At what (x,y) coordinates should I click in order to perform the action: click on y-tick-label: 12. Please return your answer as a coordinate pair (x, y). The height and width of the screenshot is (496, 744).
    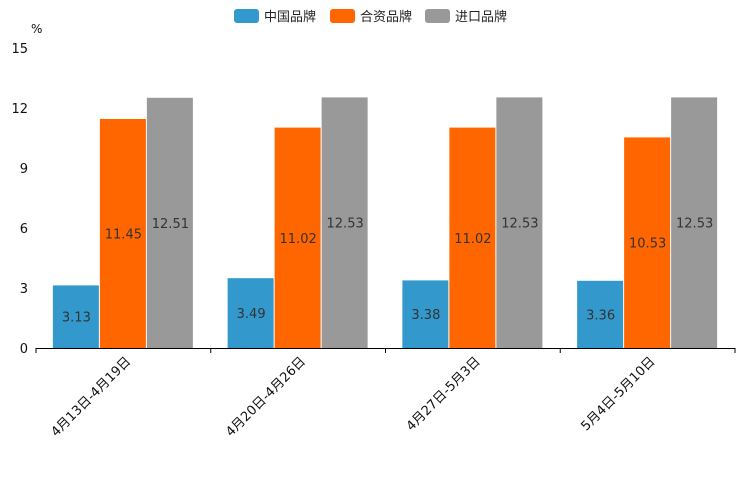
    Looking at the image, I should click on (19, 109).